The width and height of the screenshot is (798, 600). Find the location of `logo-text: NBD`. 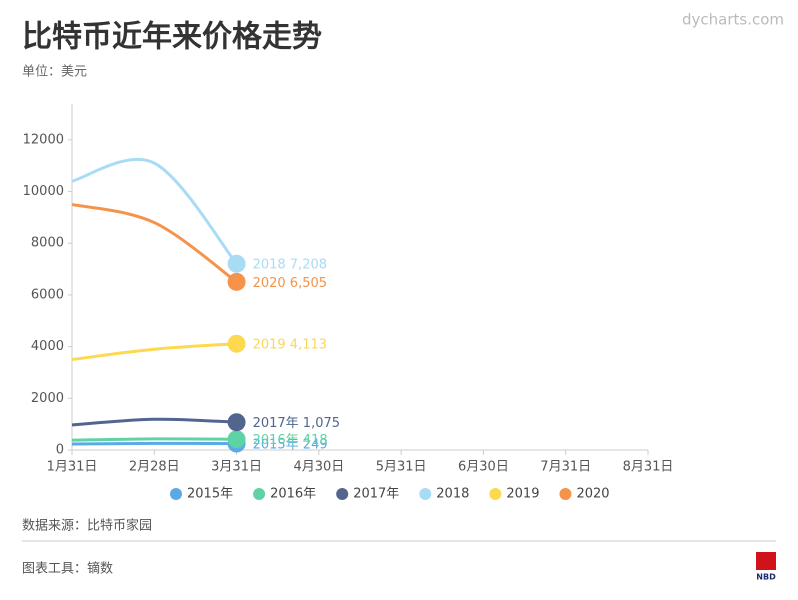

logo-text: NBD is located at coordinates (766, 577).